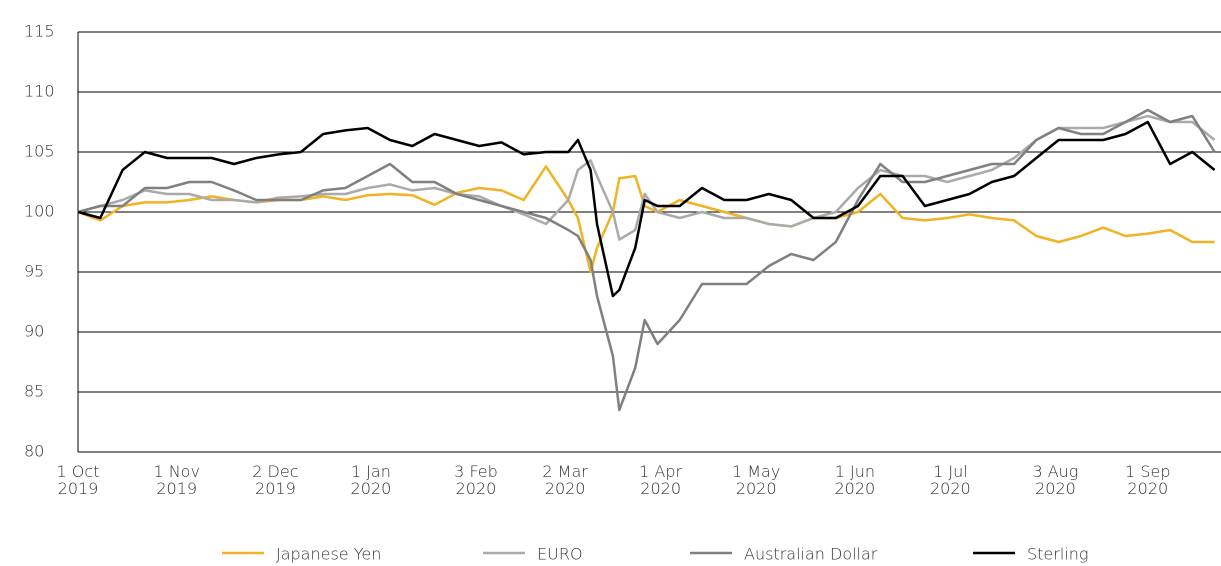 The height and width of the screenshot is (566, 1221). What do you see at coordinates (854, 480) in the screenshot?
I see `x-tick-label: 1 Jun 2020` at bounding box center [854, 480].